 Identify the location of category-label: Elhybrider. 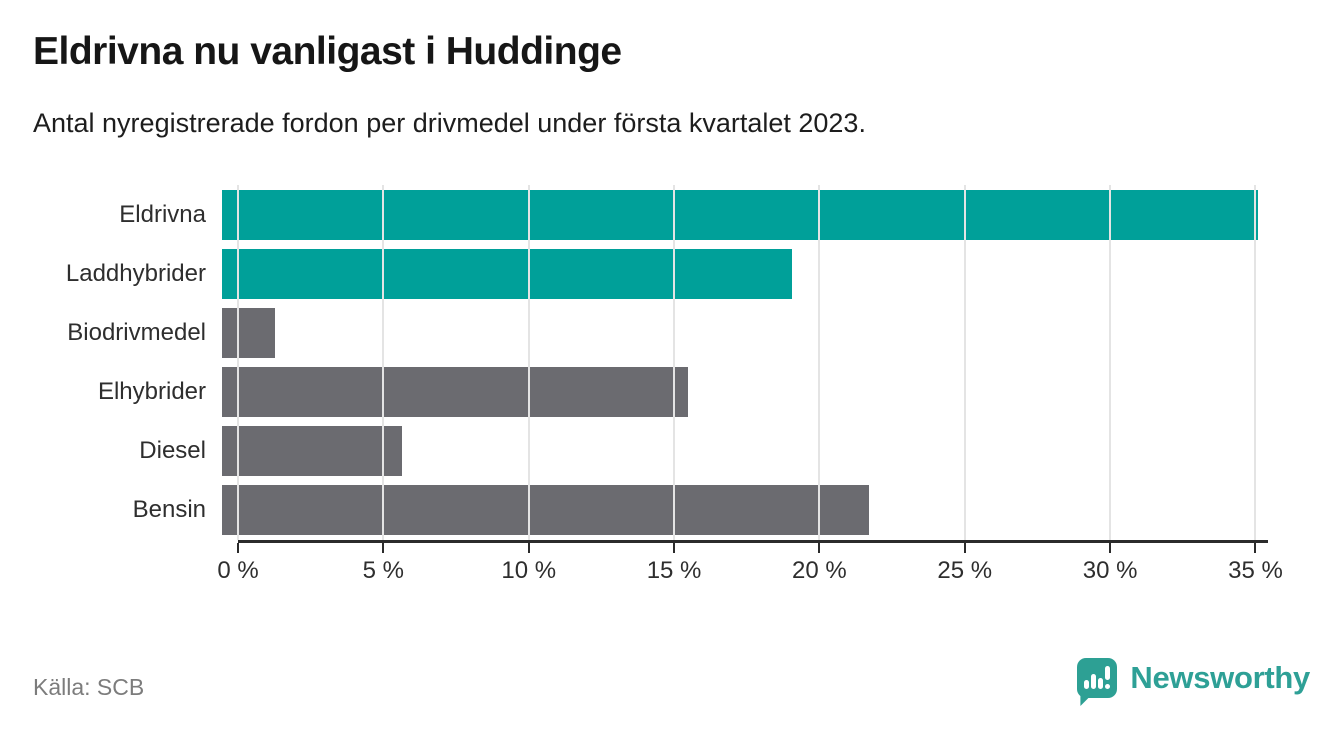
(151, 392).